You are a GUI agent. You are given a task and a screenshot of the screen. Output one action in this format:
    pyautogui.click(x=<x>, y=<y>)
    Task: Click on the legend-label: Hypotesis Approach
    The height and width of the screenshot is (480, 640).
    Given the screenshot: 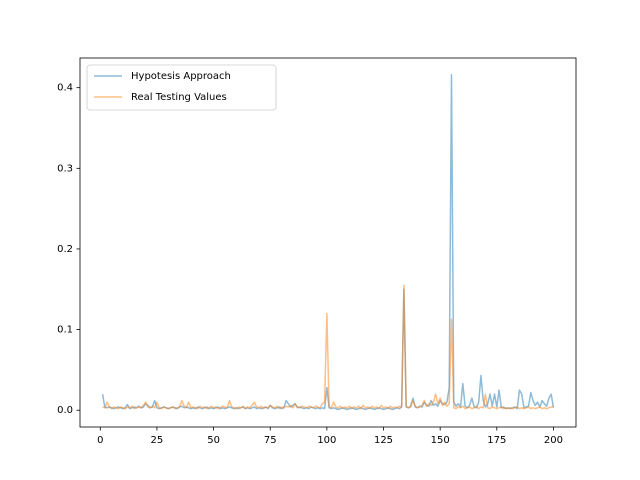 What is the action you would take?
    pyautogui.click(x=181, y=76)
    